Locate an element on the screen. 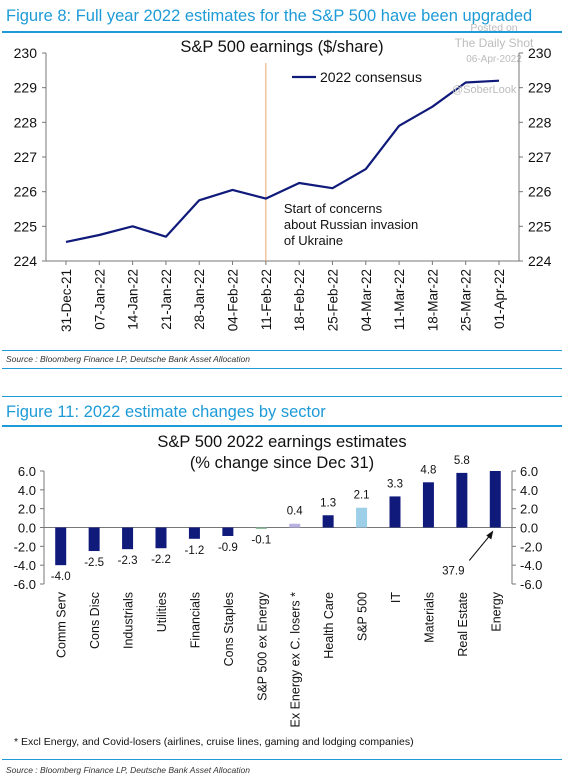 The width and height of the screenshot is (564, 784). y-tick-label-right: 229 is located at coordinates (540, 88).